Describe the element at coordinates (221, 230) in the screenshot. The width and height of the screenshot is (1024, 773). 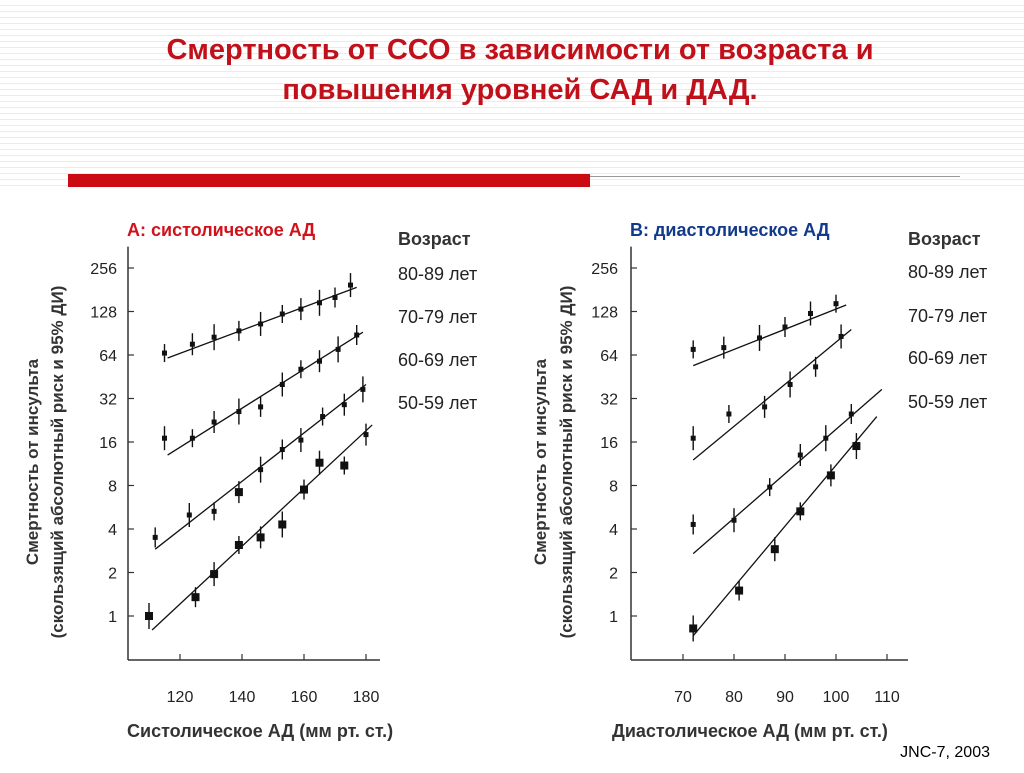
I see `panel-title: А: систолическое АД` at that location.